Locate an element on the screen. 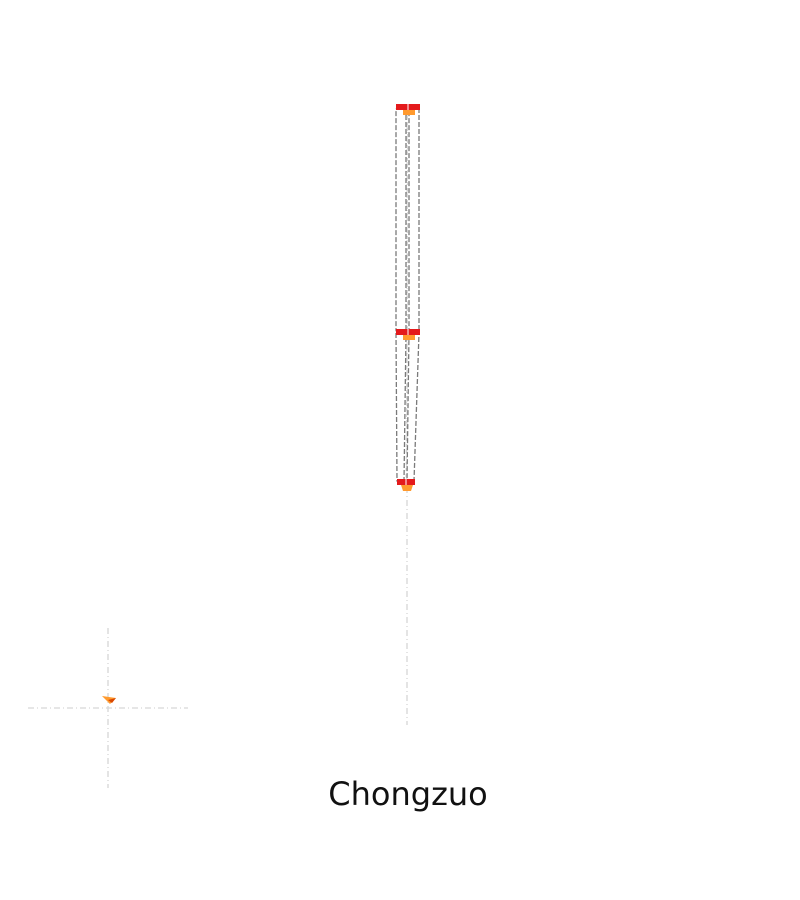 The width and height of the screenshot is (800, 900). red-rectangle-marker-icon is located at coordinates (112, 700).